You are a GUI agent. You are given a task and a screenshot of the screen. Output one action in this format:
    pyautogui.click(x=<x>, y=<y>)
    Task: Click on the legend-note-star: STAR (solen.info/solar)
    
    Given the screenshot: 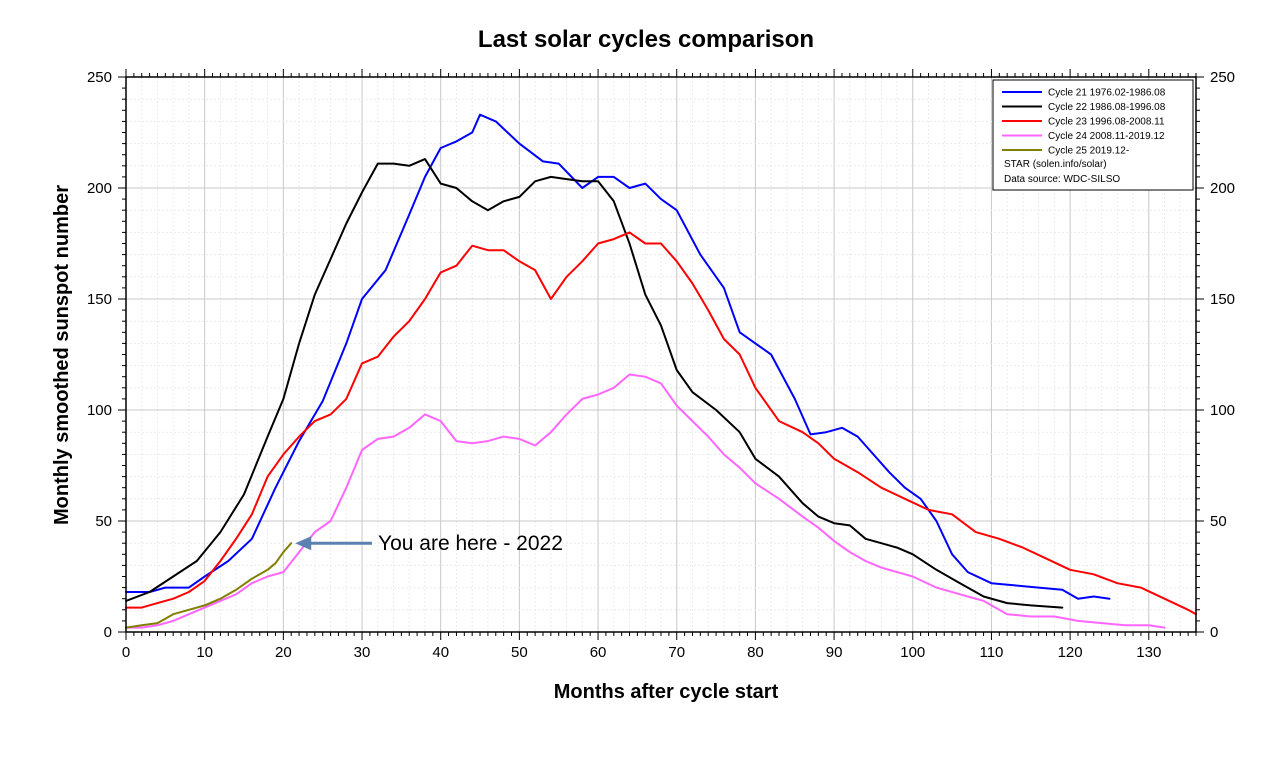 What is the action you would take?
    pyautogui.click(x=1055, y=164)
    